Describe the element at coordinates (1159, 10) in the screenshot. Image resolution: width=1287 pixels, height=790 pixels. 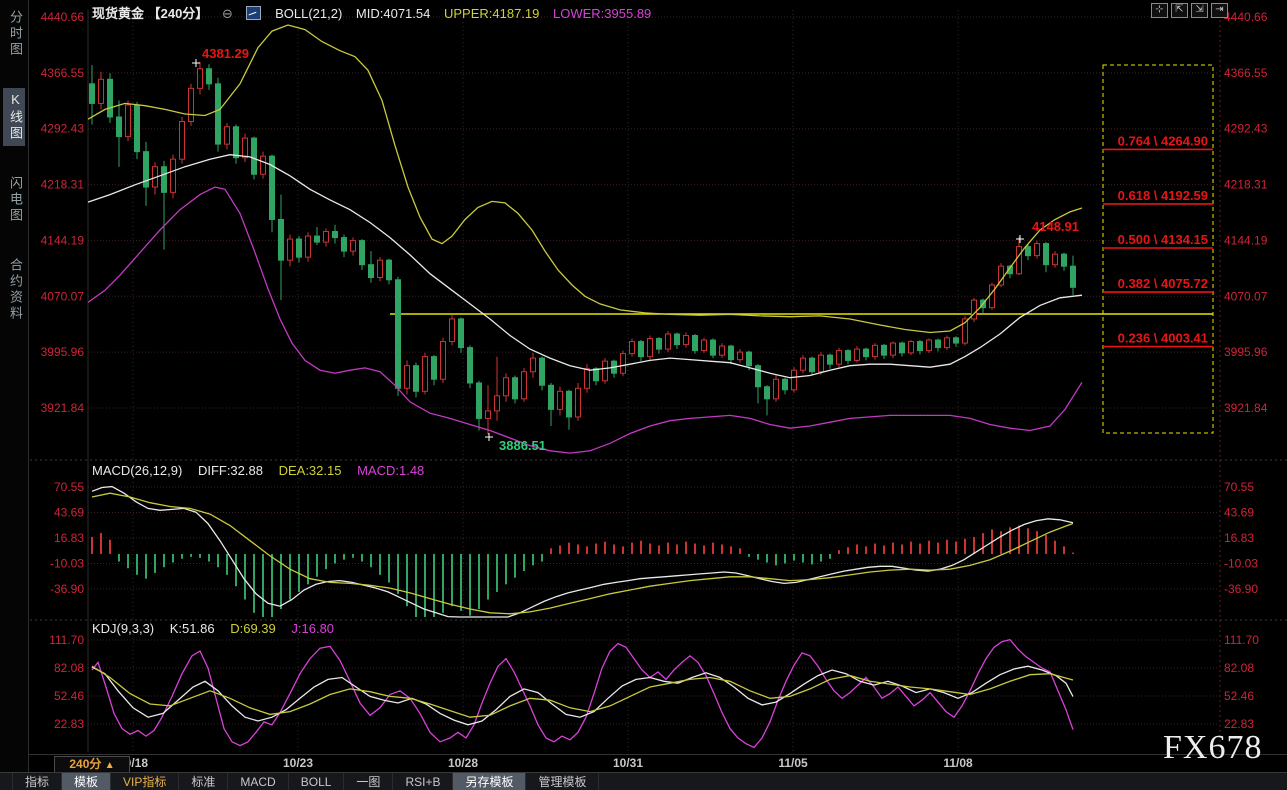
I see `crosshair-icon: ⊹` at that location.